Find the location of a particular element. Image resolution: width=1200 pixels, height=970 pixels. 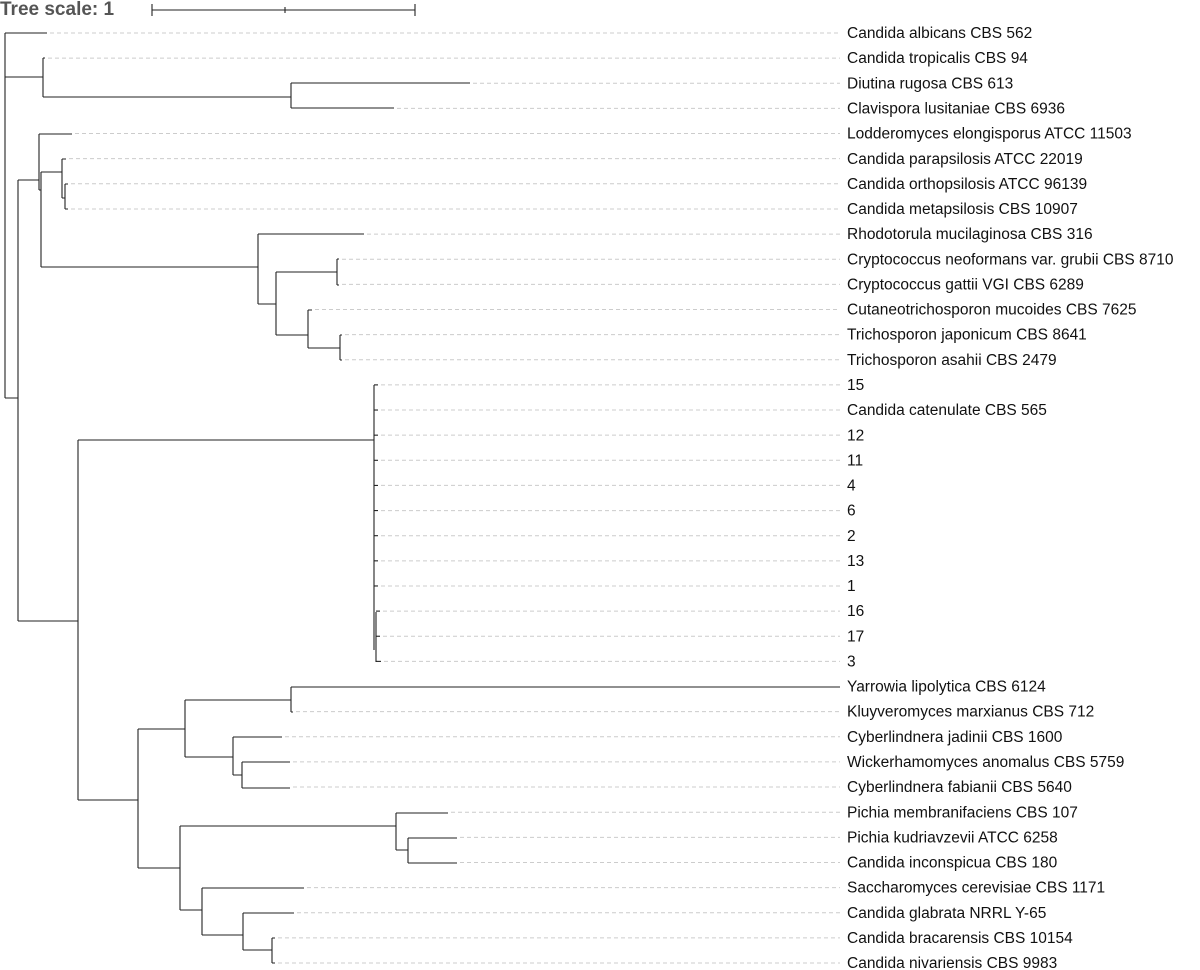

leaf-label: Wickerhamomyces anomalus CBS 5759 is located at coordinates (985, 762).